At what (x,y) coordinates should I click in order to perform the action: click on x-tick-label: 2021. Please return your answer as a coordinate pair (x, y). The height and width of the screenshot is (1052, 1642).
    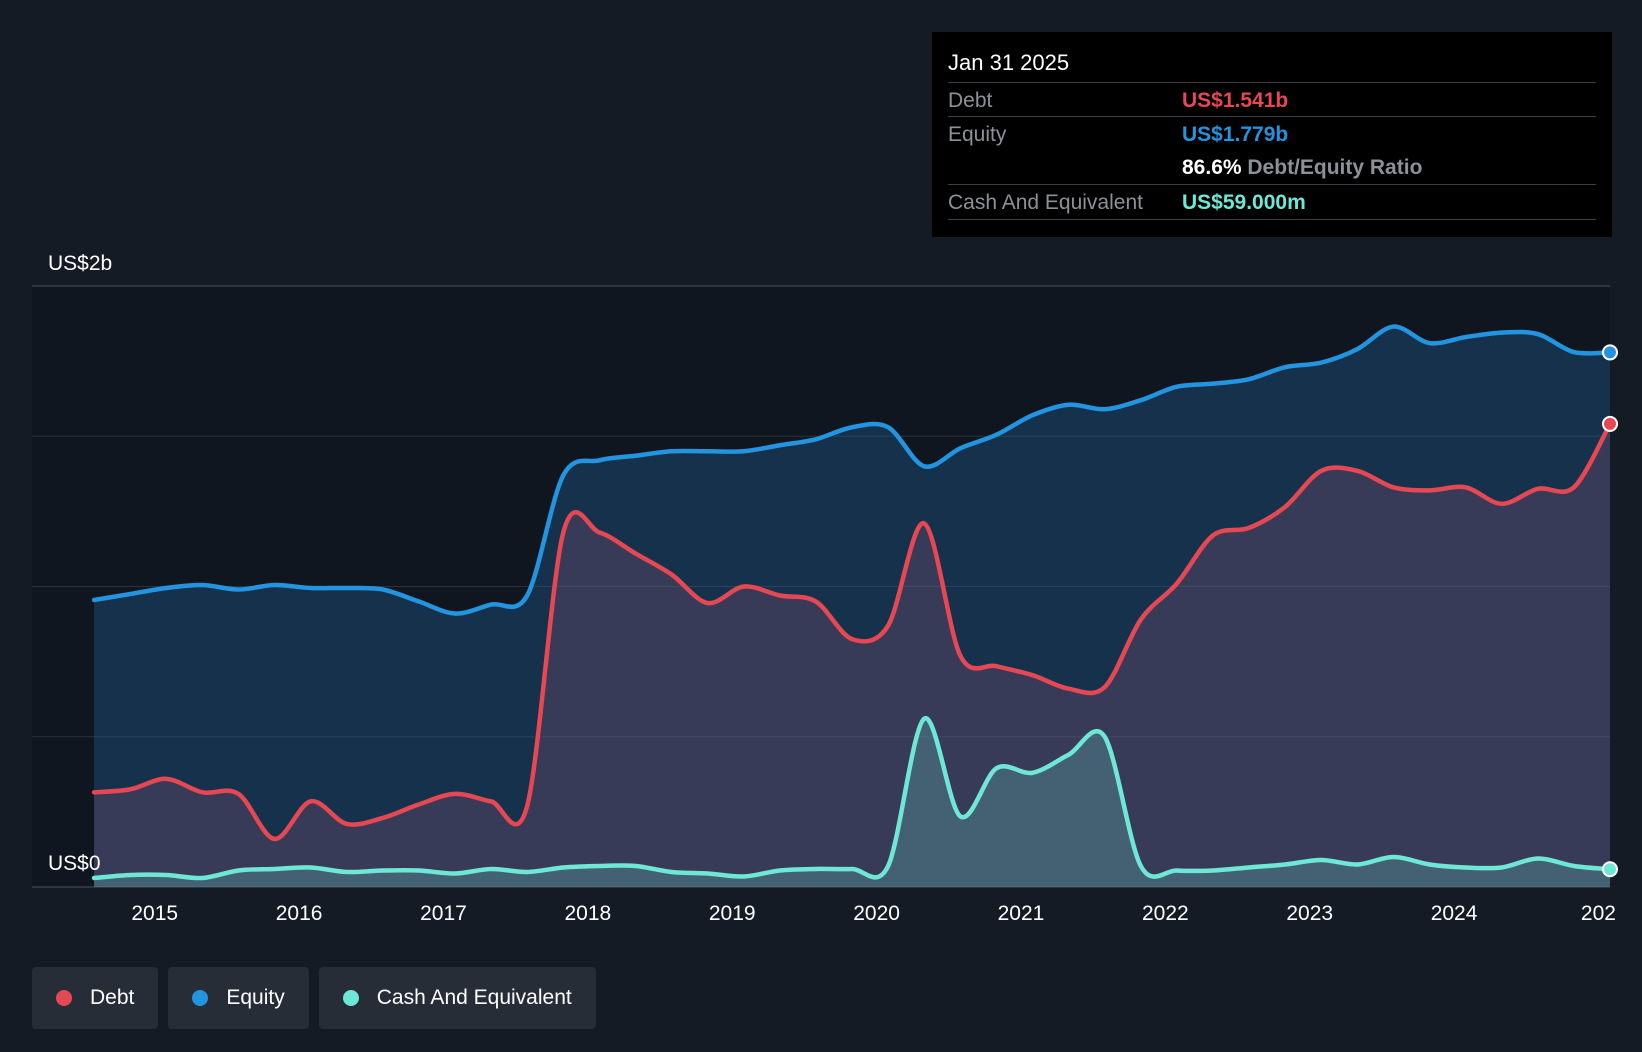
    Looking at the image, I should click on (1021, 913).